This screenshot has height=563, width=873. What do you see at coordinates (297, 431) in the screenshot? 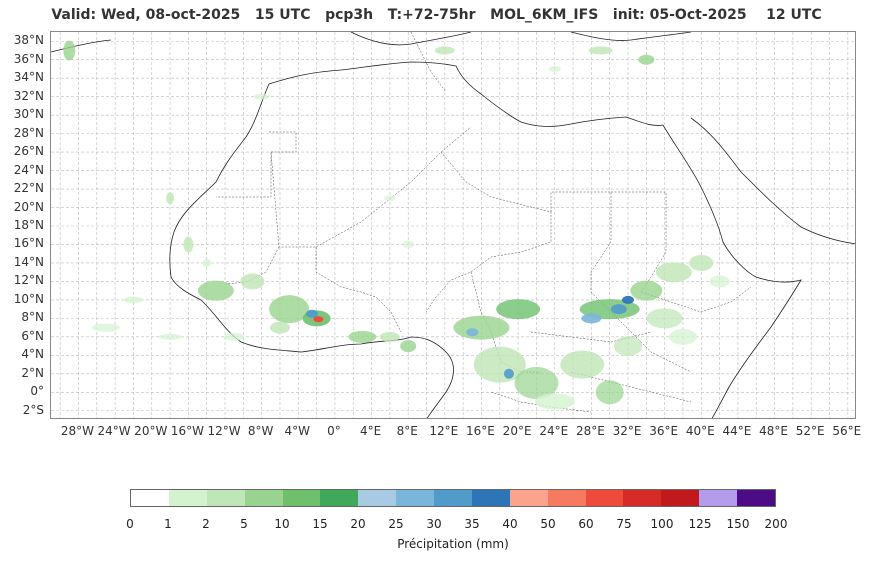
I see `lon-label: 4°W` at bounding box center [297, 431].